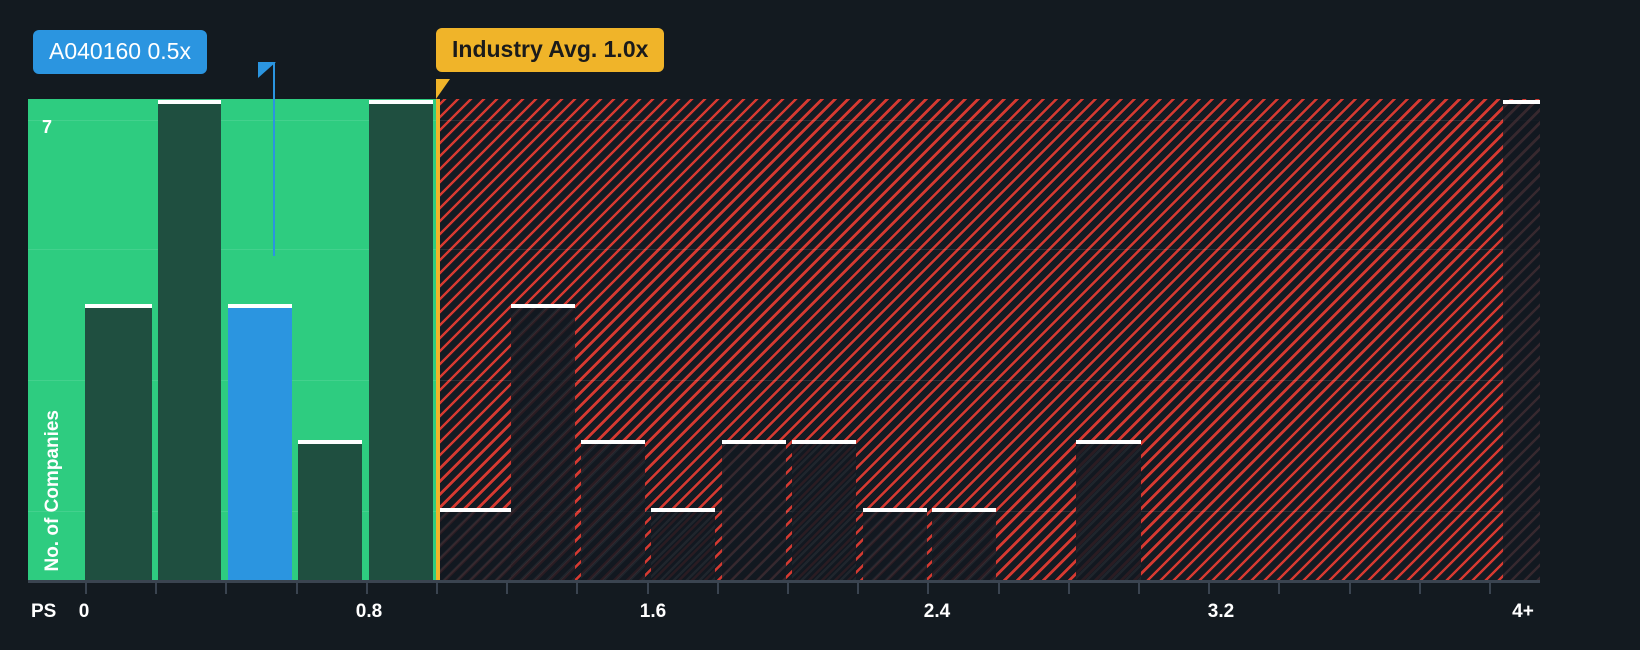 This screenshot has width=1640, height=650. Describe the element at coordinates (369, 611) in the screenshot. I see `x-axis-tick-label: 0.8` at that location.